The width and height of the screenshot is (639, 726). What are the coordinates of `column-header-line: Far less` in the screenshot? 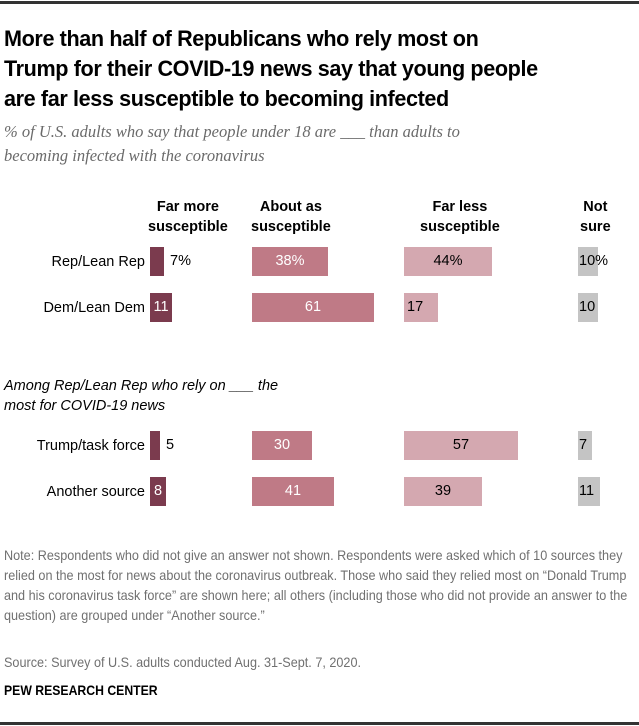 It's located at (460, 207).